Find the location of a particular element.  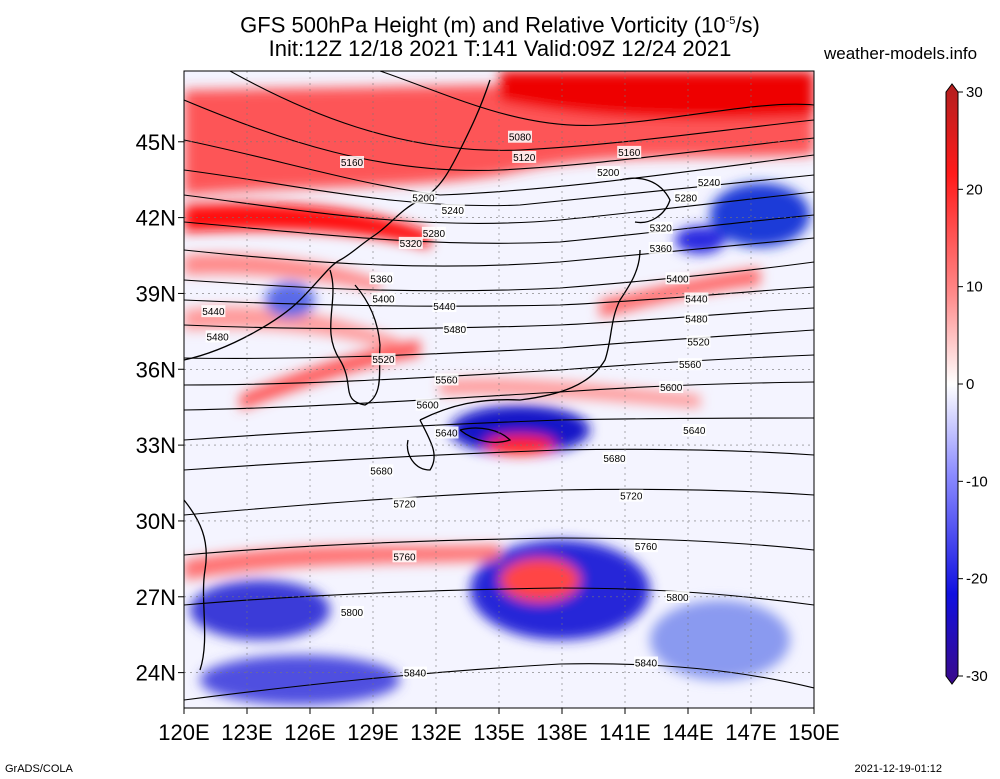

contour-label: 5120 is located at coordinates (524, 158).